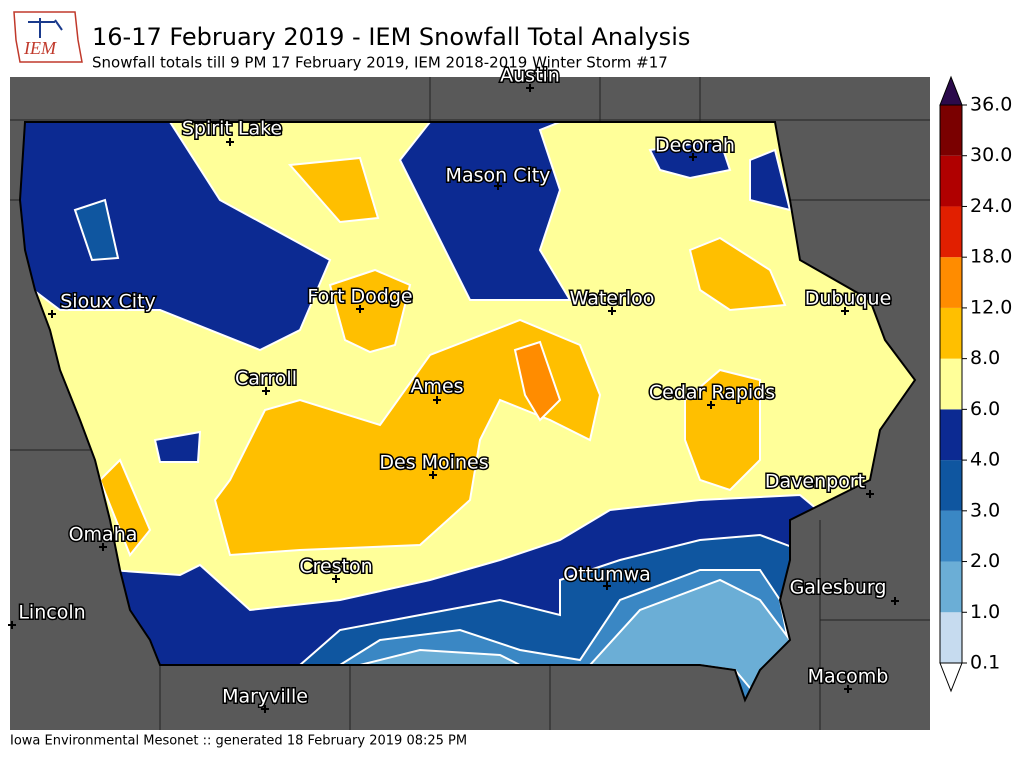 This screenshot has height=772, width=1024. What do you see at coordinates (607, 575) in the screenshot?
I see `city-label: Ottumwa` at bounding box center [607, 575].